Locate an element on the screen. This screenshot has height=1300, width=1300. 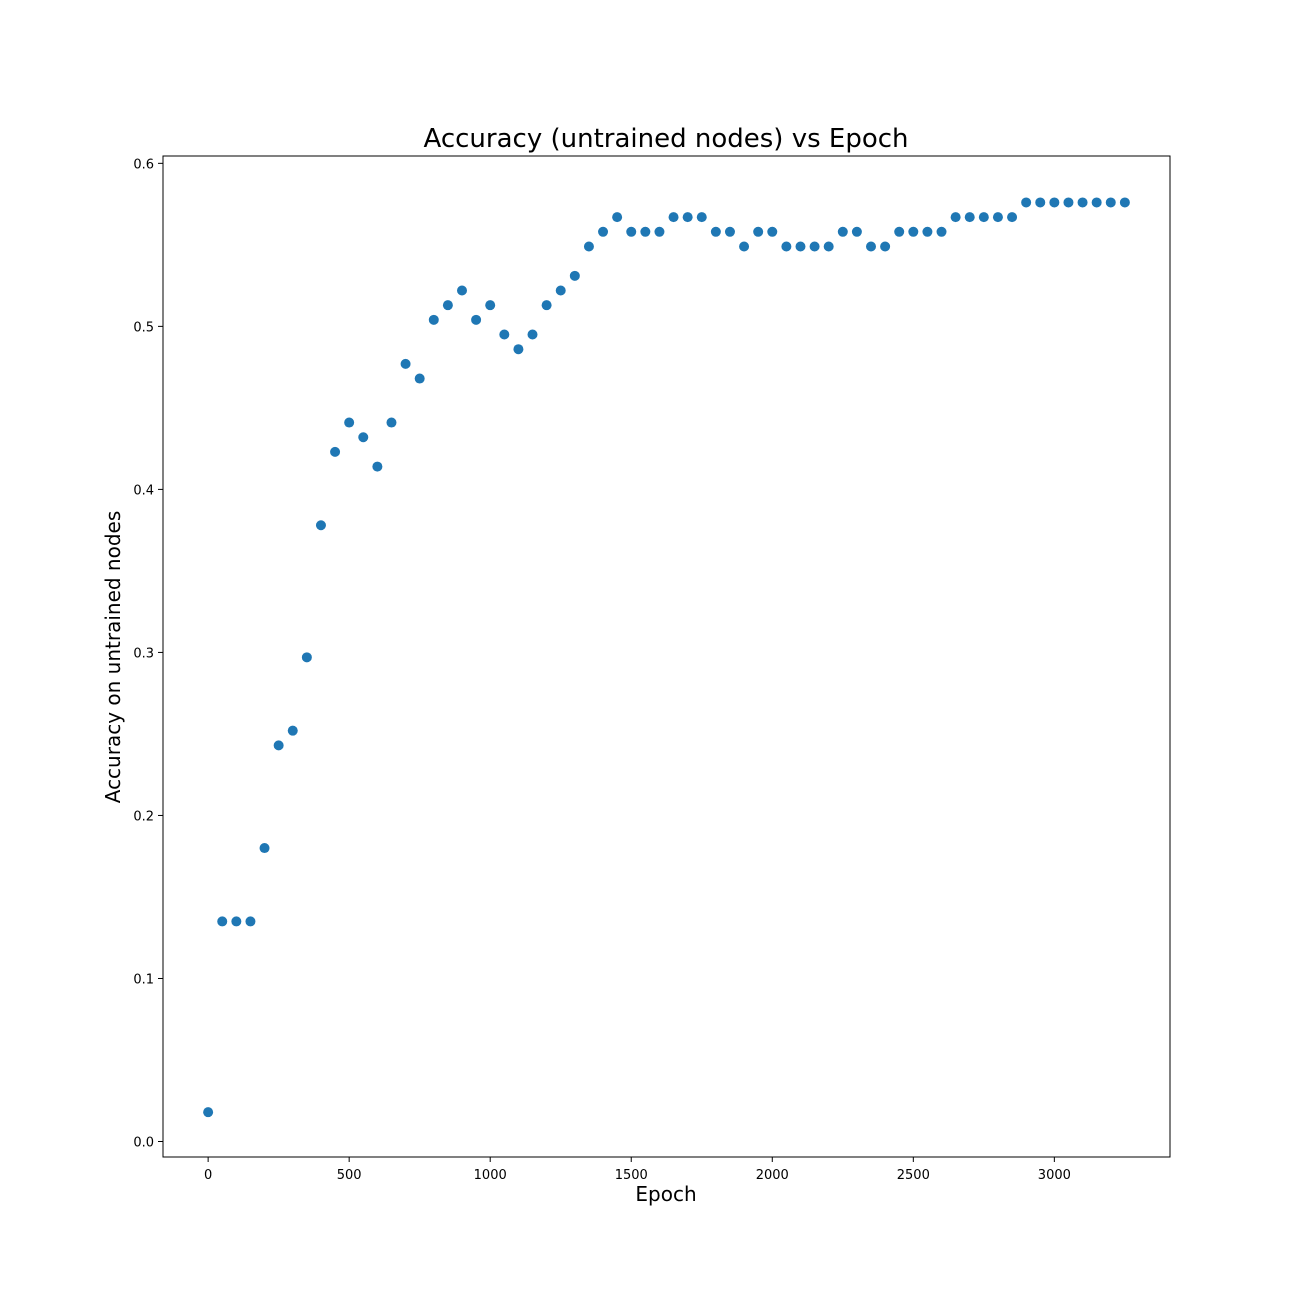
x-tick-label: 1000 is located at coordinates (490, 1175).